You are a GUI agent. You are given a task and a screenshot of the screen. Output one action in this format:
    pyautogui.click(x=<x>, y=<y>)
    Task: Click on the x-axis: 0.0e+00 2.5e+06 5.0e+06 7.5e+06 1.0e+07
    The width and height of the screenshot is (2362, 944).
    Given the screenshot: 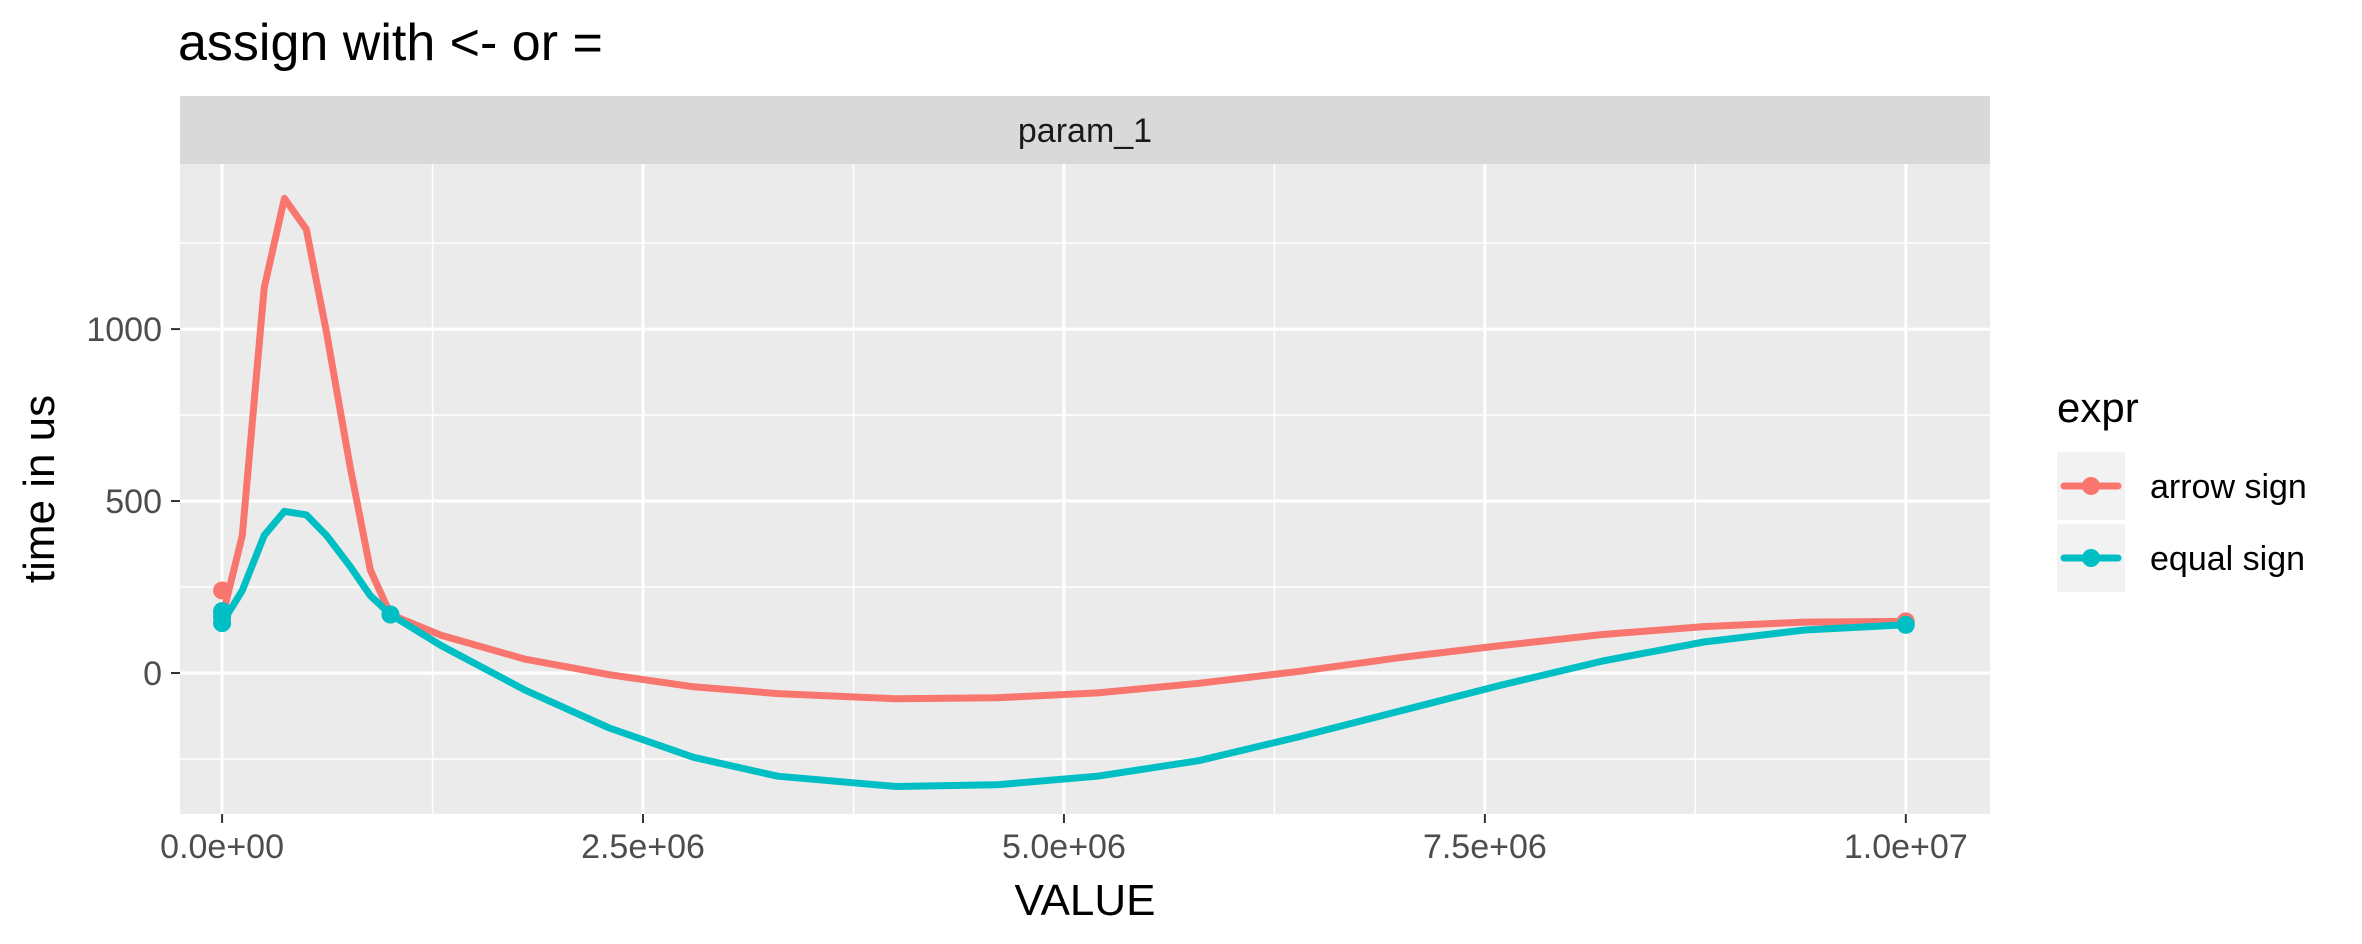 What is the action you would take?
    pyautogui.click(x=1064, y=840)
    